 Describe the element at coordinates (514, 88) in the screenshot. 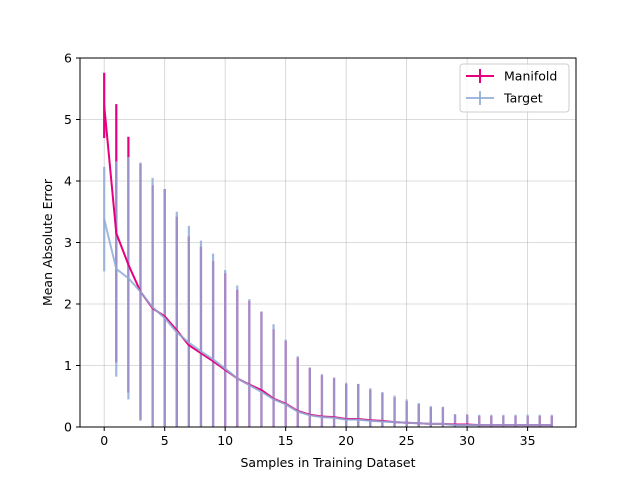

I see `legend: Manifold Target` at that location.